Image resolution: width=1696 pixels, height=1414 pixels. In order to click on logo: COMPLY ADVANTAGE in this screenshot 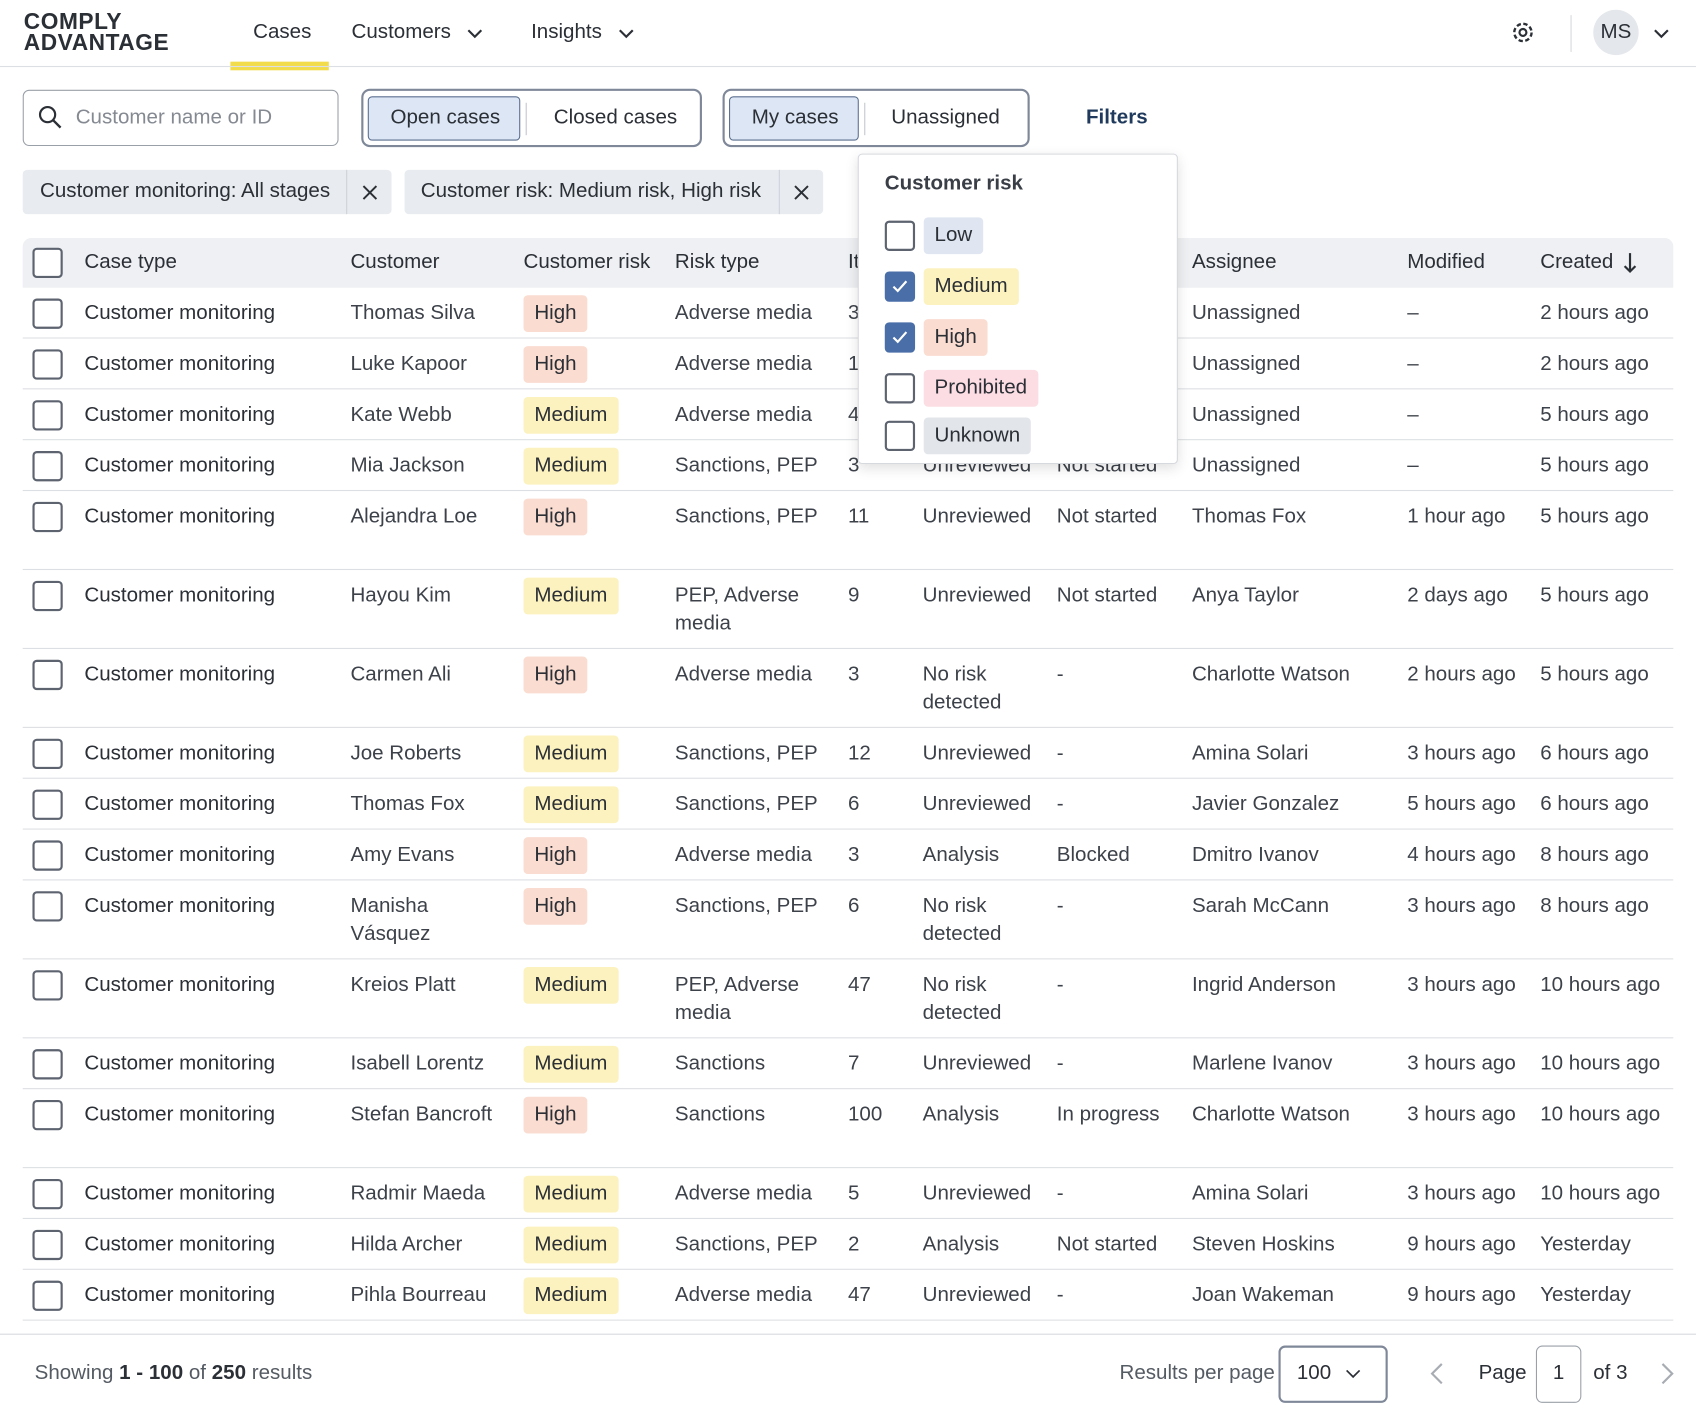, I will do `click(96, 32)`.